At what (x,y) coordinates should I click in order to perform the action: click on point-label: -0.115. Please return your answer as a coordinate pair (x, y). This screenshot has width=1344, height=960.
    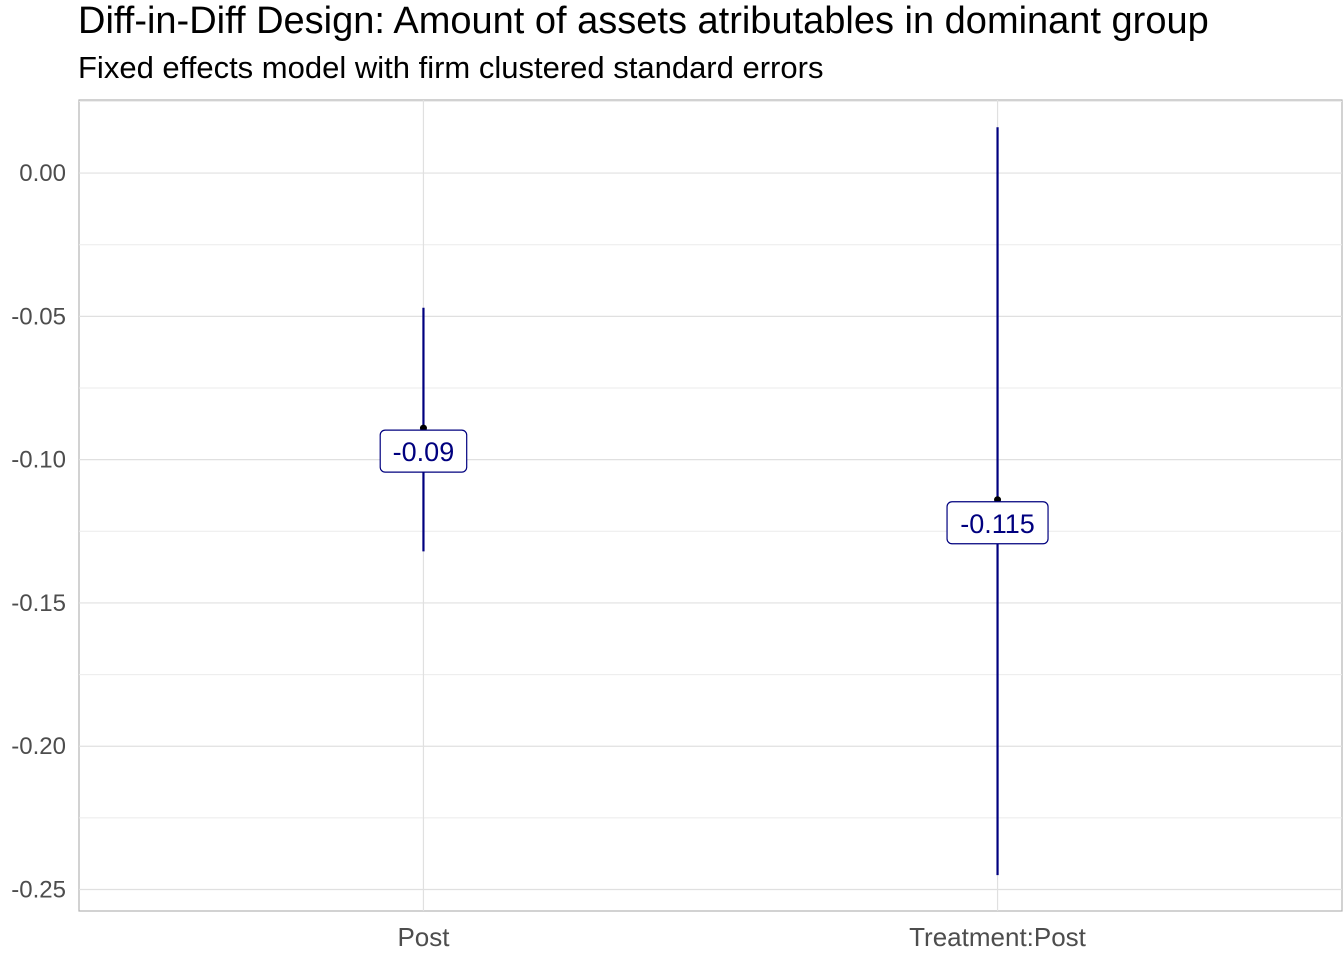
    Looking at the image, I should click on (997, 524).